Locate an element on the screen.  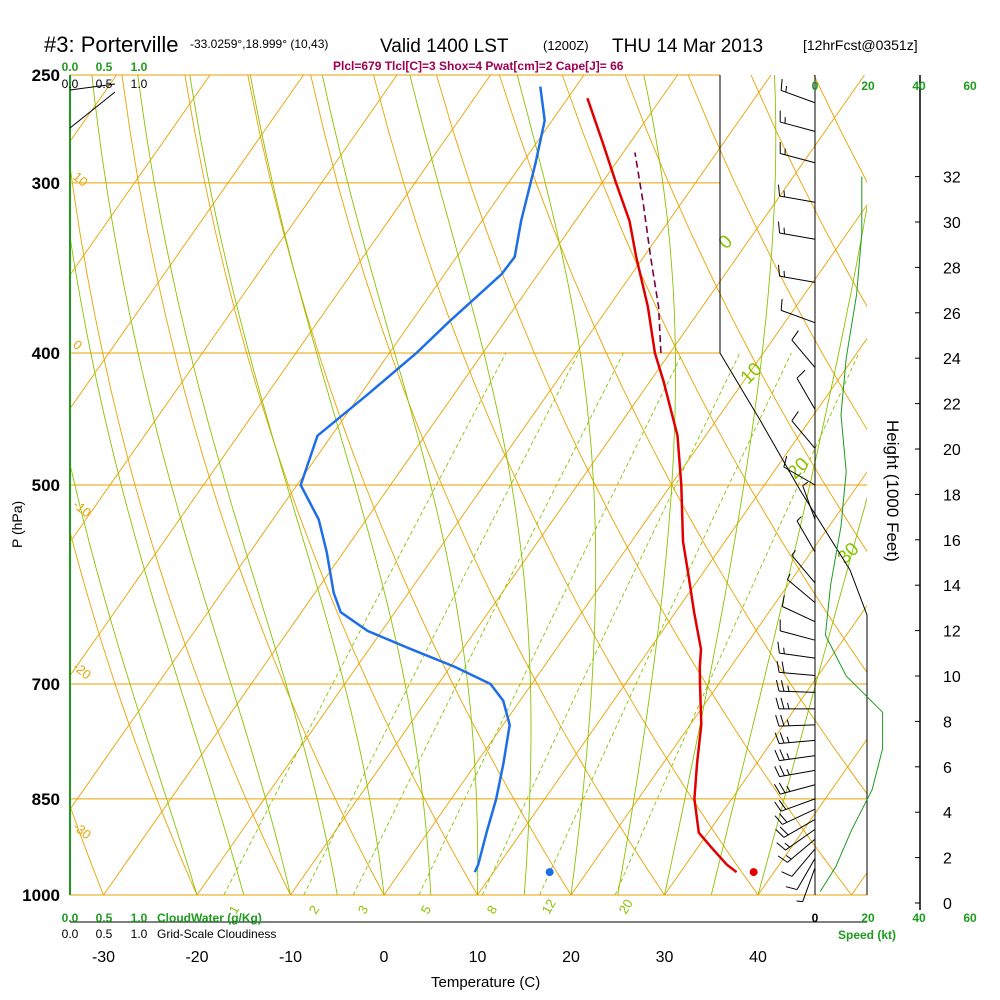
temperature-tick-label: 30 is located at coordinates (665, 957).